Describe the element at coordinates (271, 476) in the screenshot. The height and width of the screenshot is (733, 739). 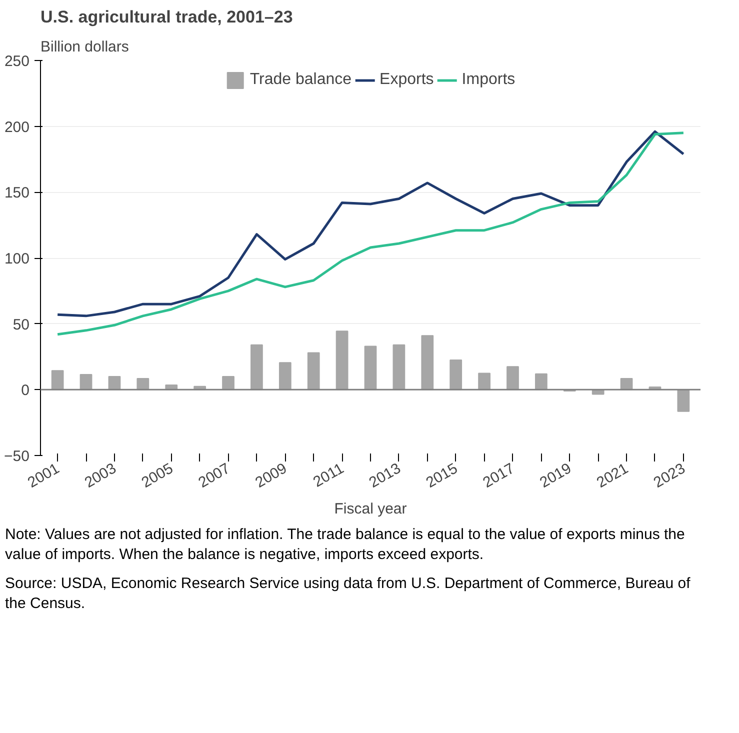
I see `x-tick-label: 2009` at that location.